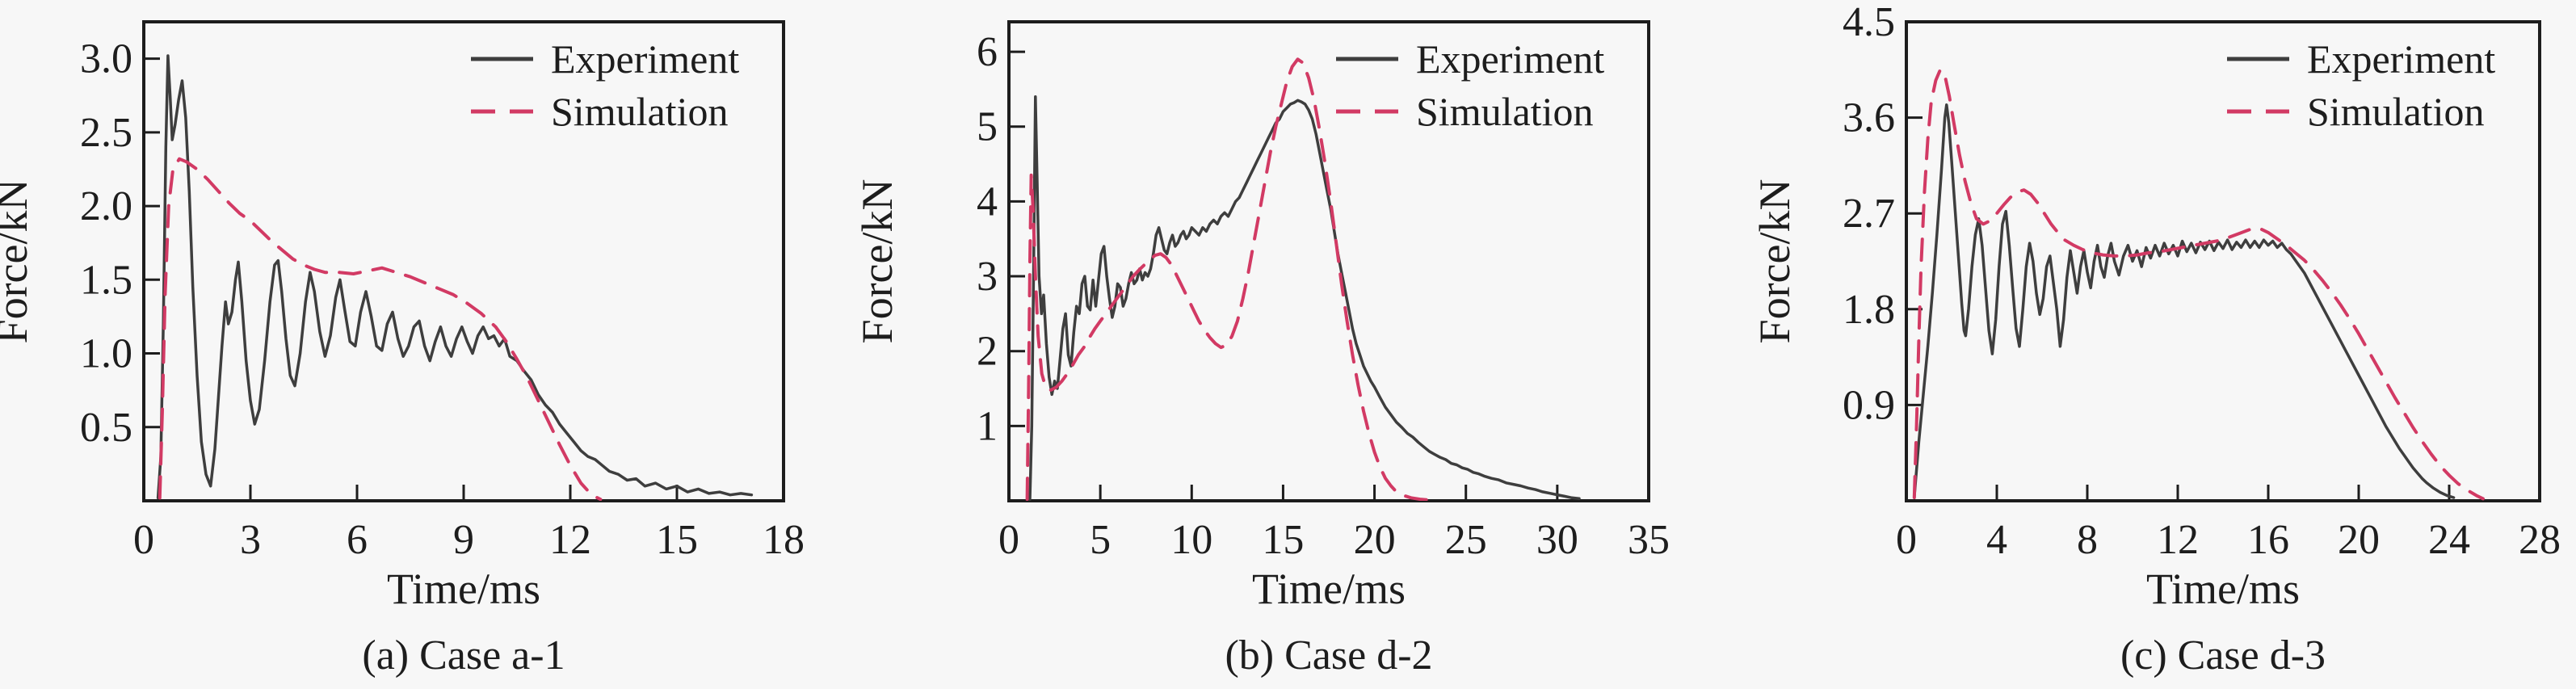 Image resolution: width=2576 pixels, height=689 pixels. What do you see at coordinates (988, 52) in the screenshot?
I see `y-tick-label: 6` at bounding box center [988, 52].